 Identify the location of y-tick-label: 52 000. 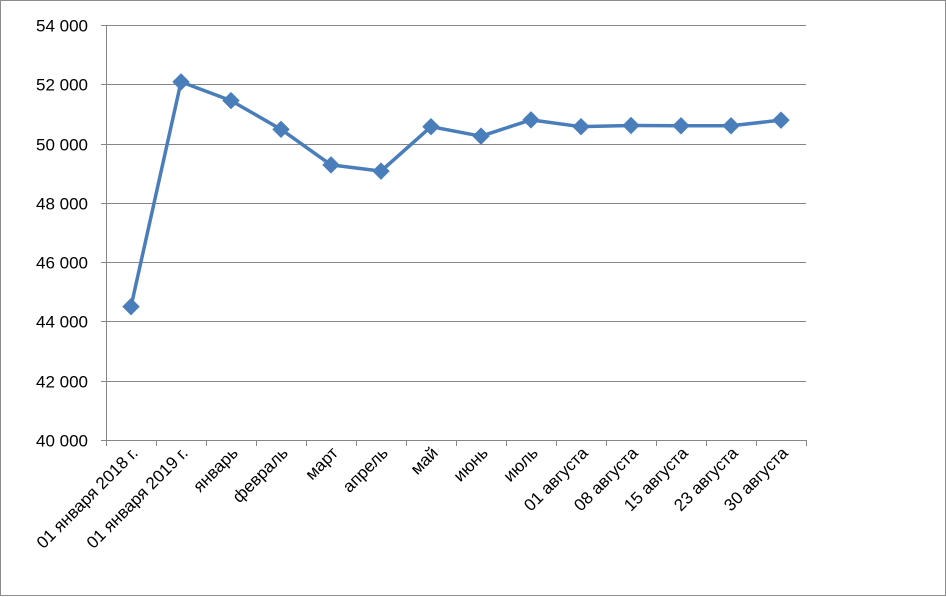
(62, 85).